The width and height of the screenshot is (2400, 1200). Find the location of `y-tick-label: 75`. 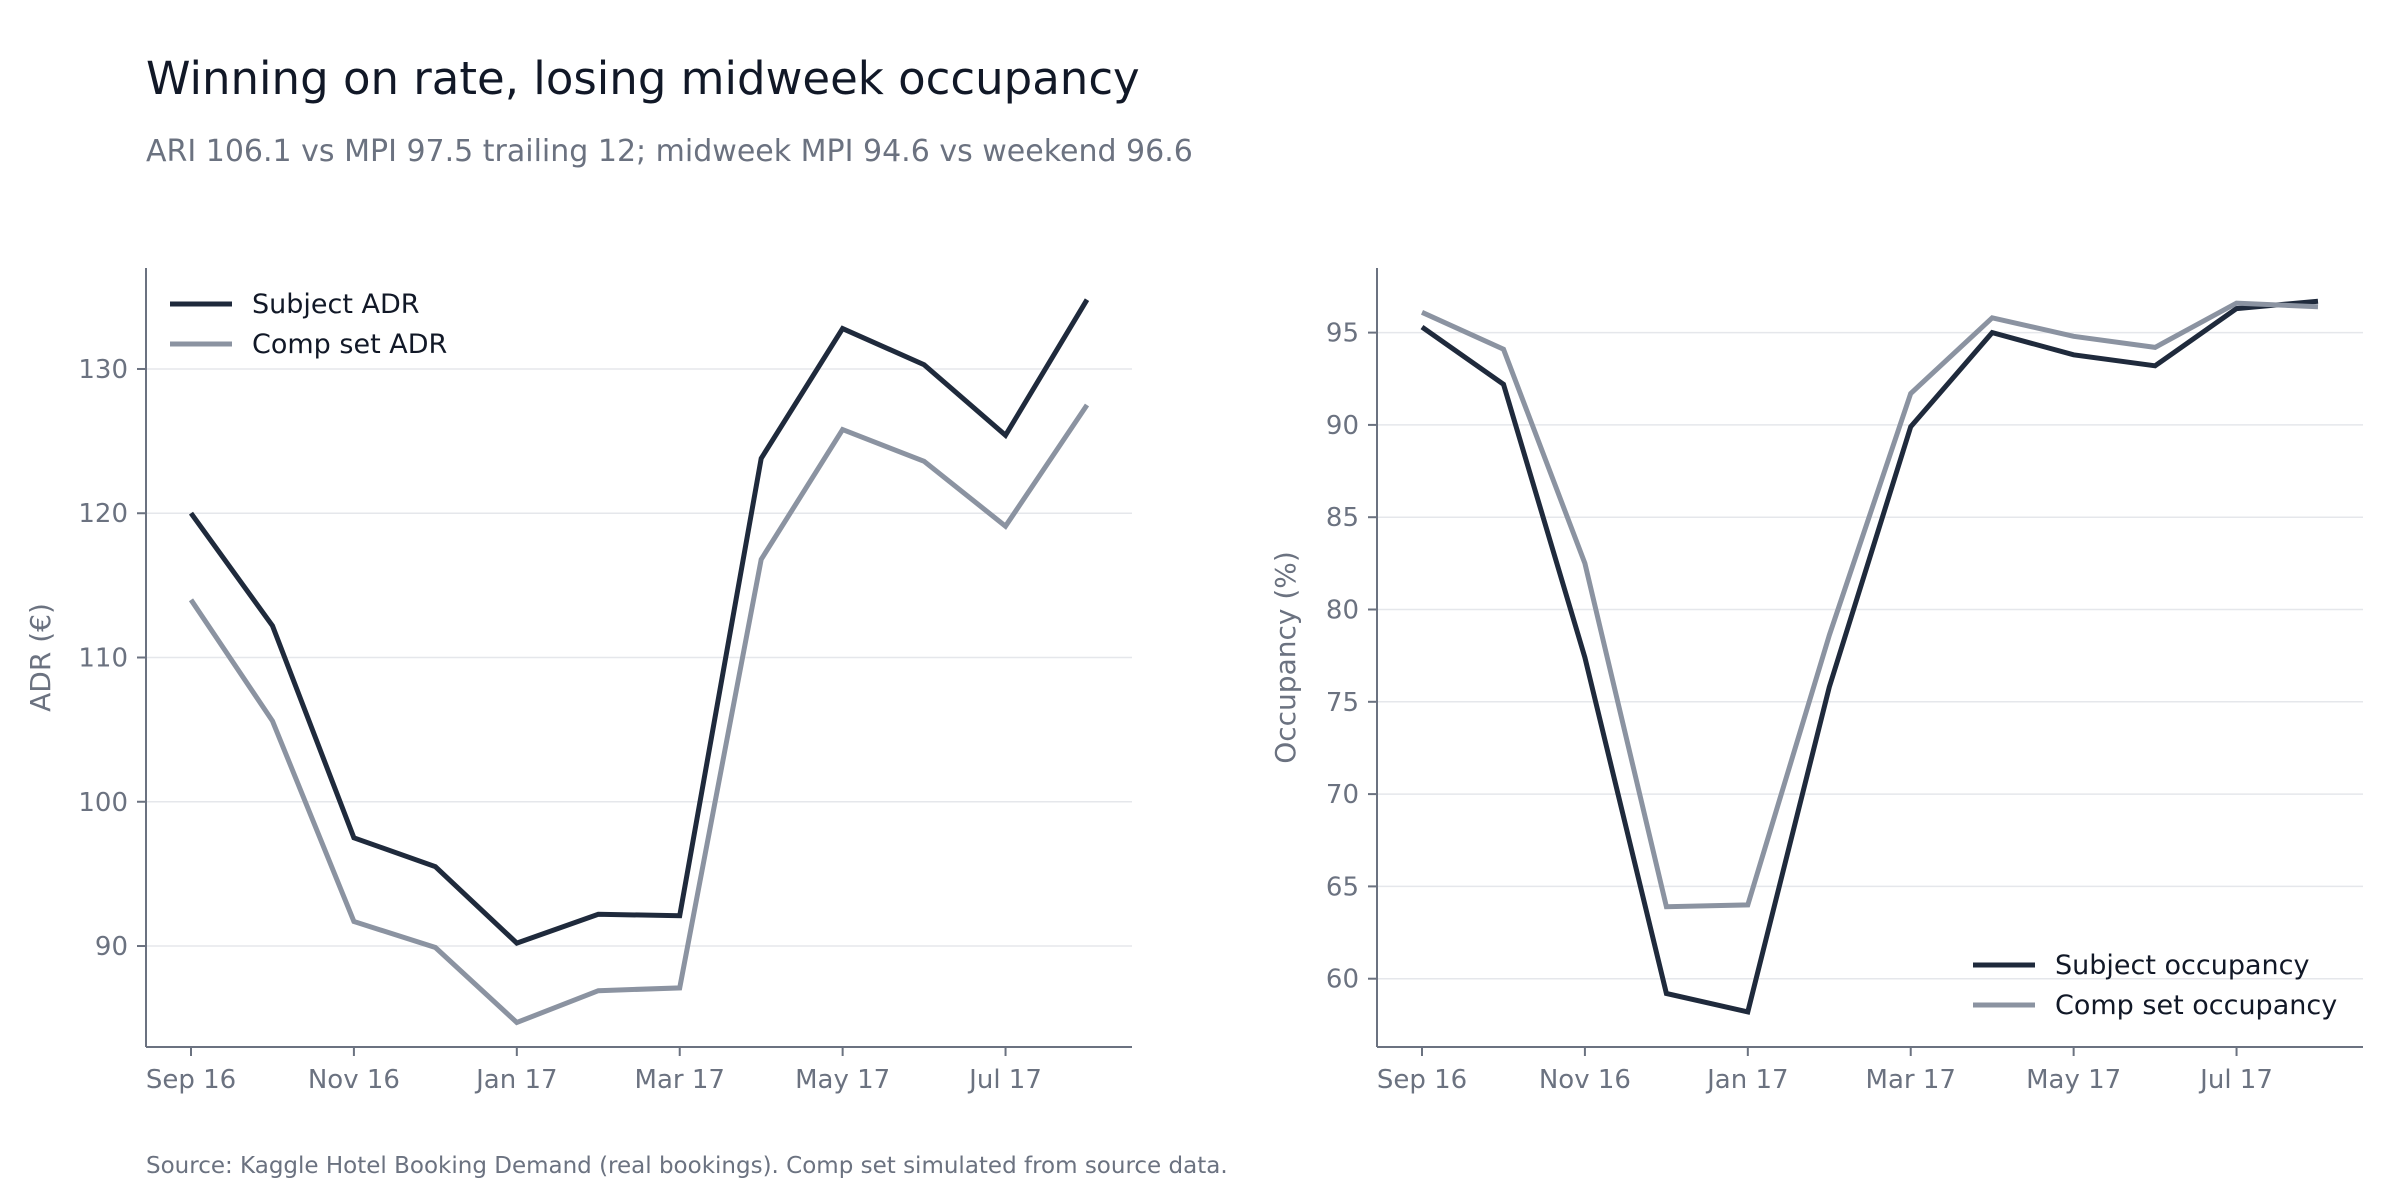

y-tick-label: 75 is located at coordinates (1342, 703).